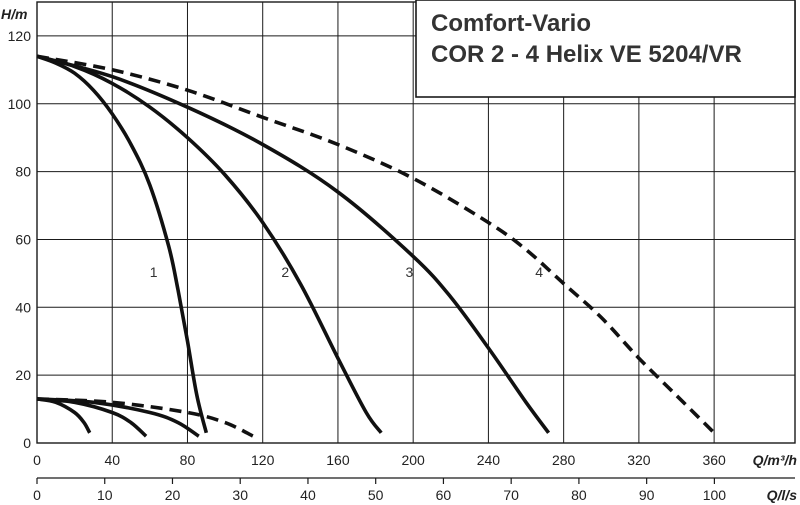 The image size is (800, 505). I want to click on title-box: Comfort-Vario COR 2 - 4 Helix VE 5204/VR, so click(605, 49).